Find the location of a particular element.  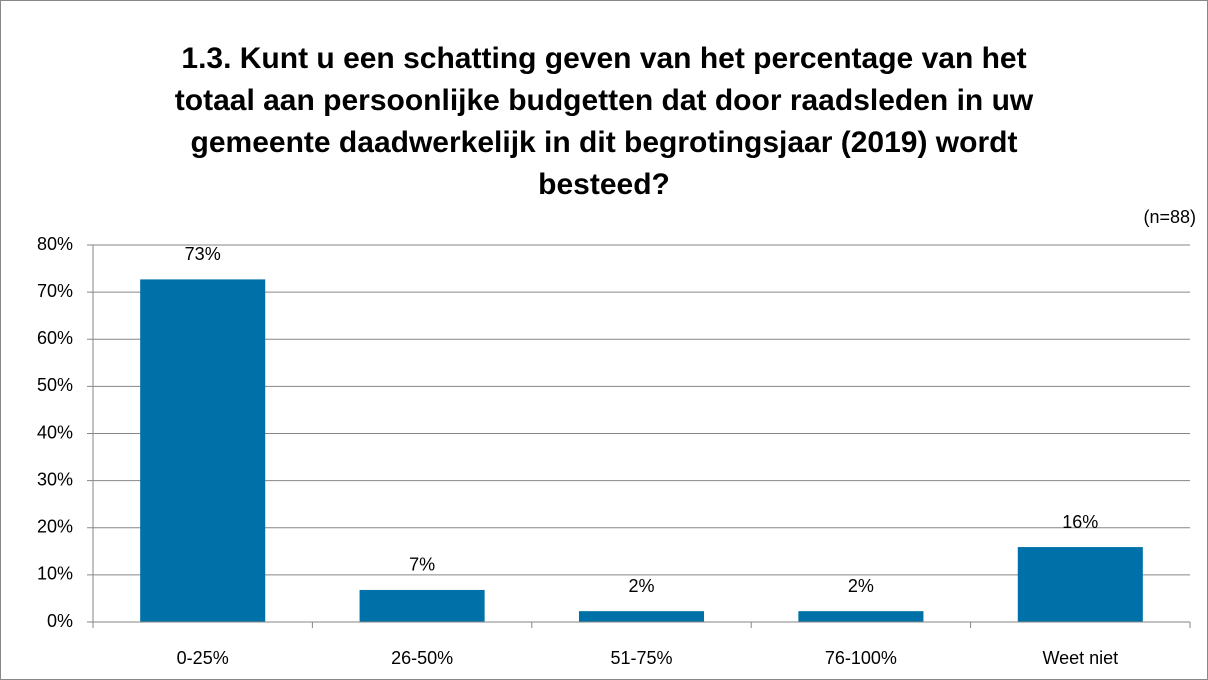

value-label: 7% is located at coordinates (422, 565).